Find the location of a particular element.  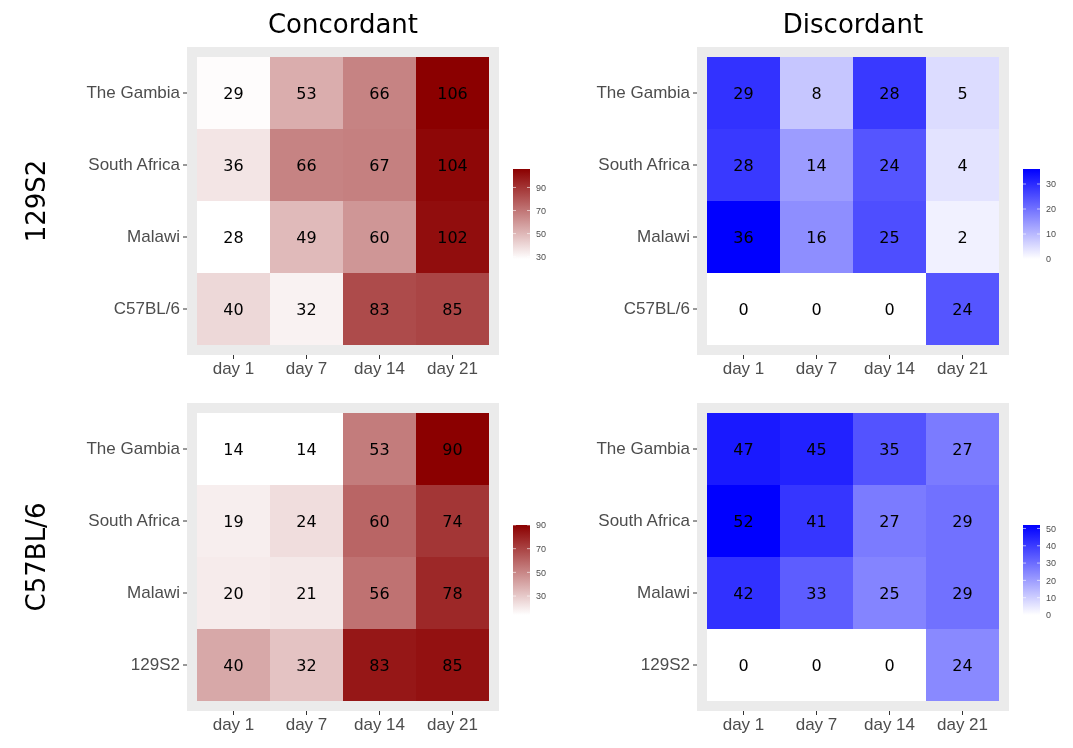

data-label: 83 is located at coordinates (379, 309).